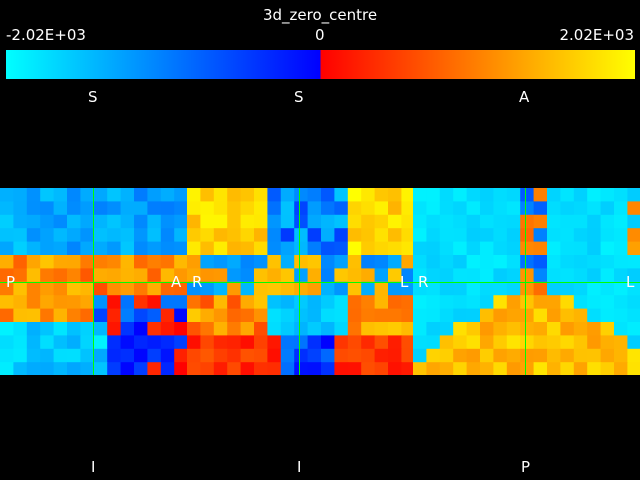  I want to click on sagittal-view, so click(93, 281).